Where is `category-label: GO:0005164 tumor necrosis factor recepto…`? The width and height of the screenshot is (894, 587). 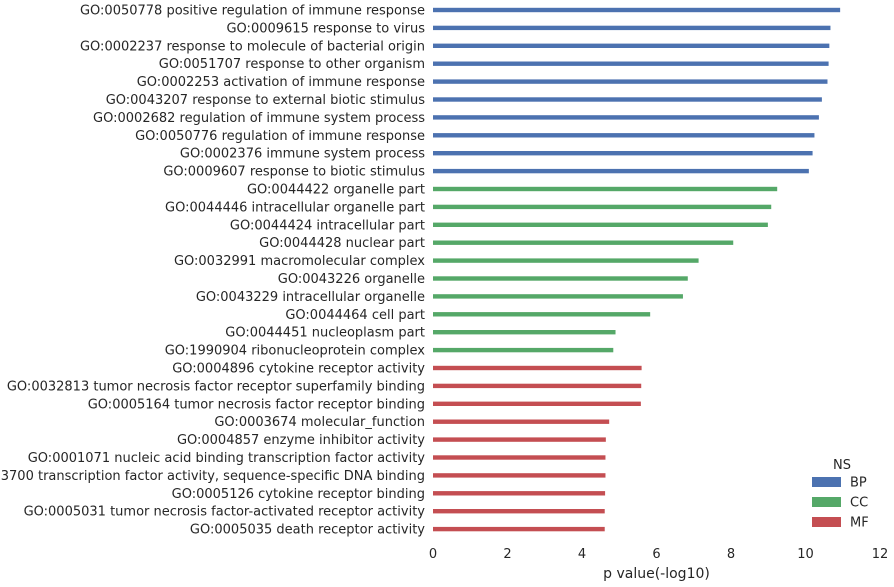
category-label: GO:0005164 tumor necrosis factor recepto… is located at coordinates (256, 404).